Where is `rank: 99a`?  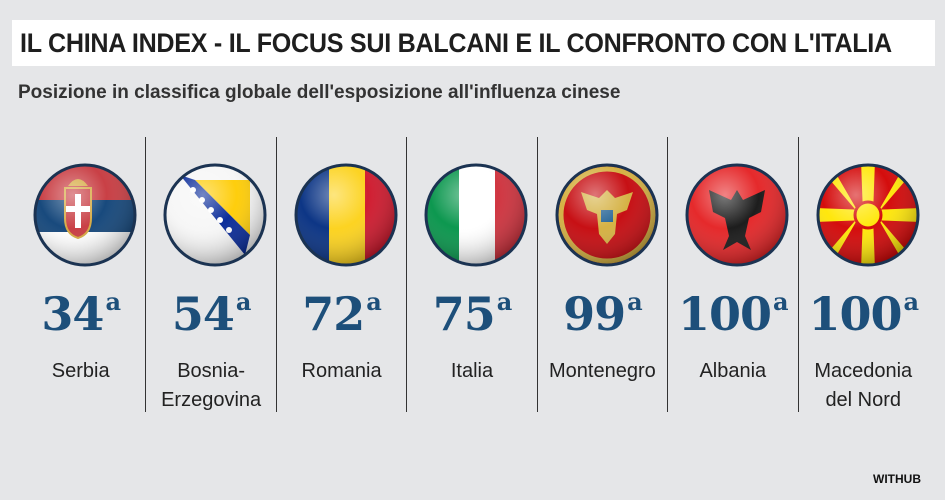
rank: 99a is located at coordinates (602, 314).